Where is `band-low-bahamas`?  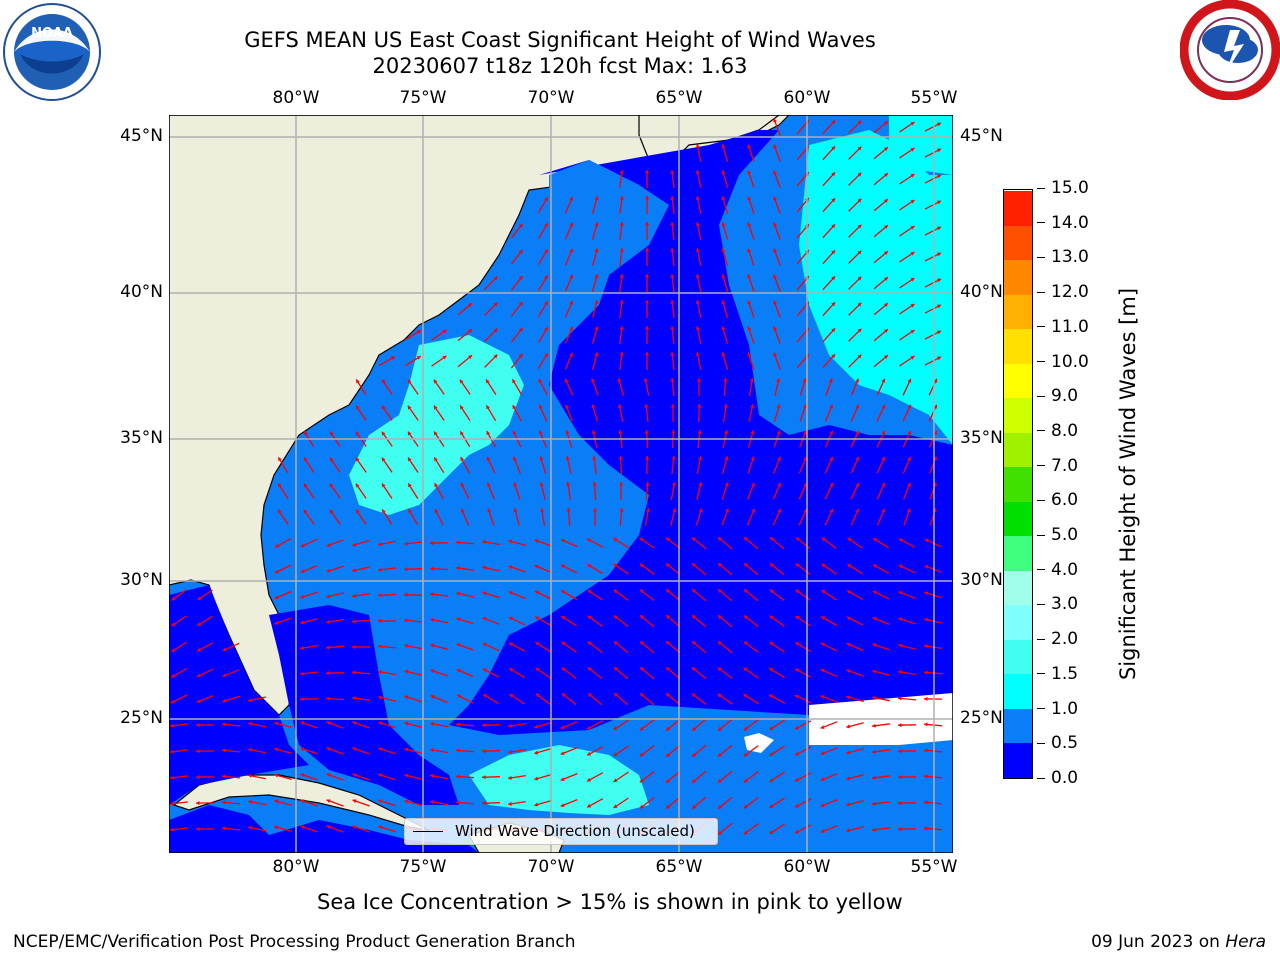
band-low-bahamas is located at coordinates (364, 705).